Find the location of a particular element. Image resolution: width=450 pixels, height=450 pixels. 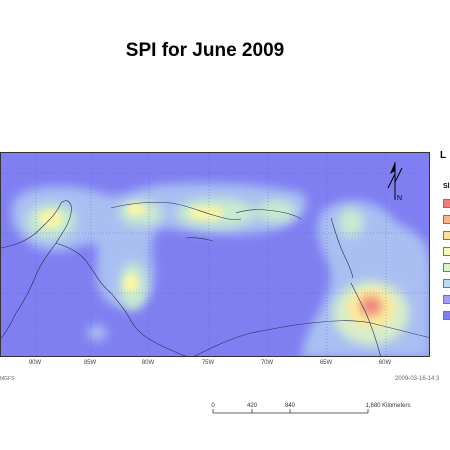

north-arrow-icon: N is located at coordinates (395, 182).